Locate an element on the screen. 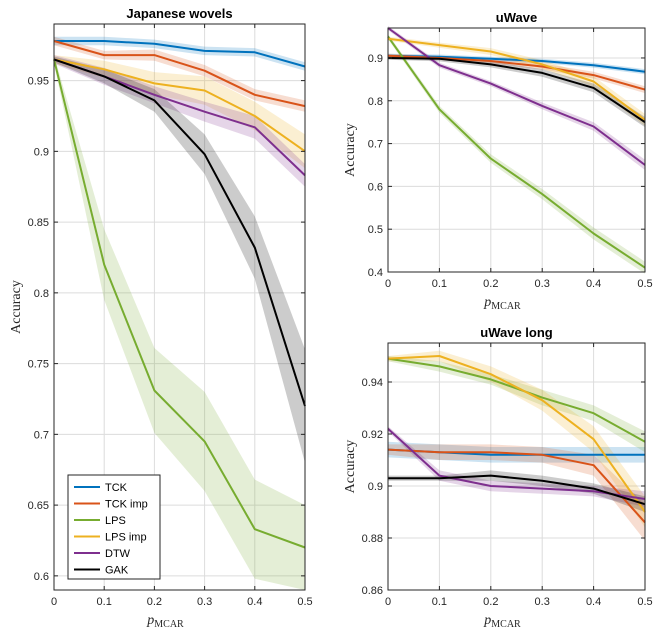 The width and height of the screenshot is (665, 640). series-line-dtw is located at coordinates (516, 464).